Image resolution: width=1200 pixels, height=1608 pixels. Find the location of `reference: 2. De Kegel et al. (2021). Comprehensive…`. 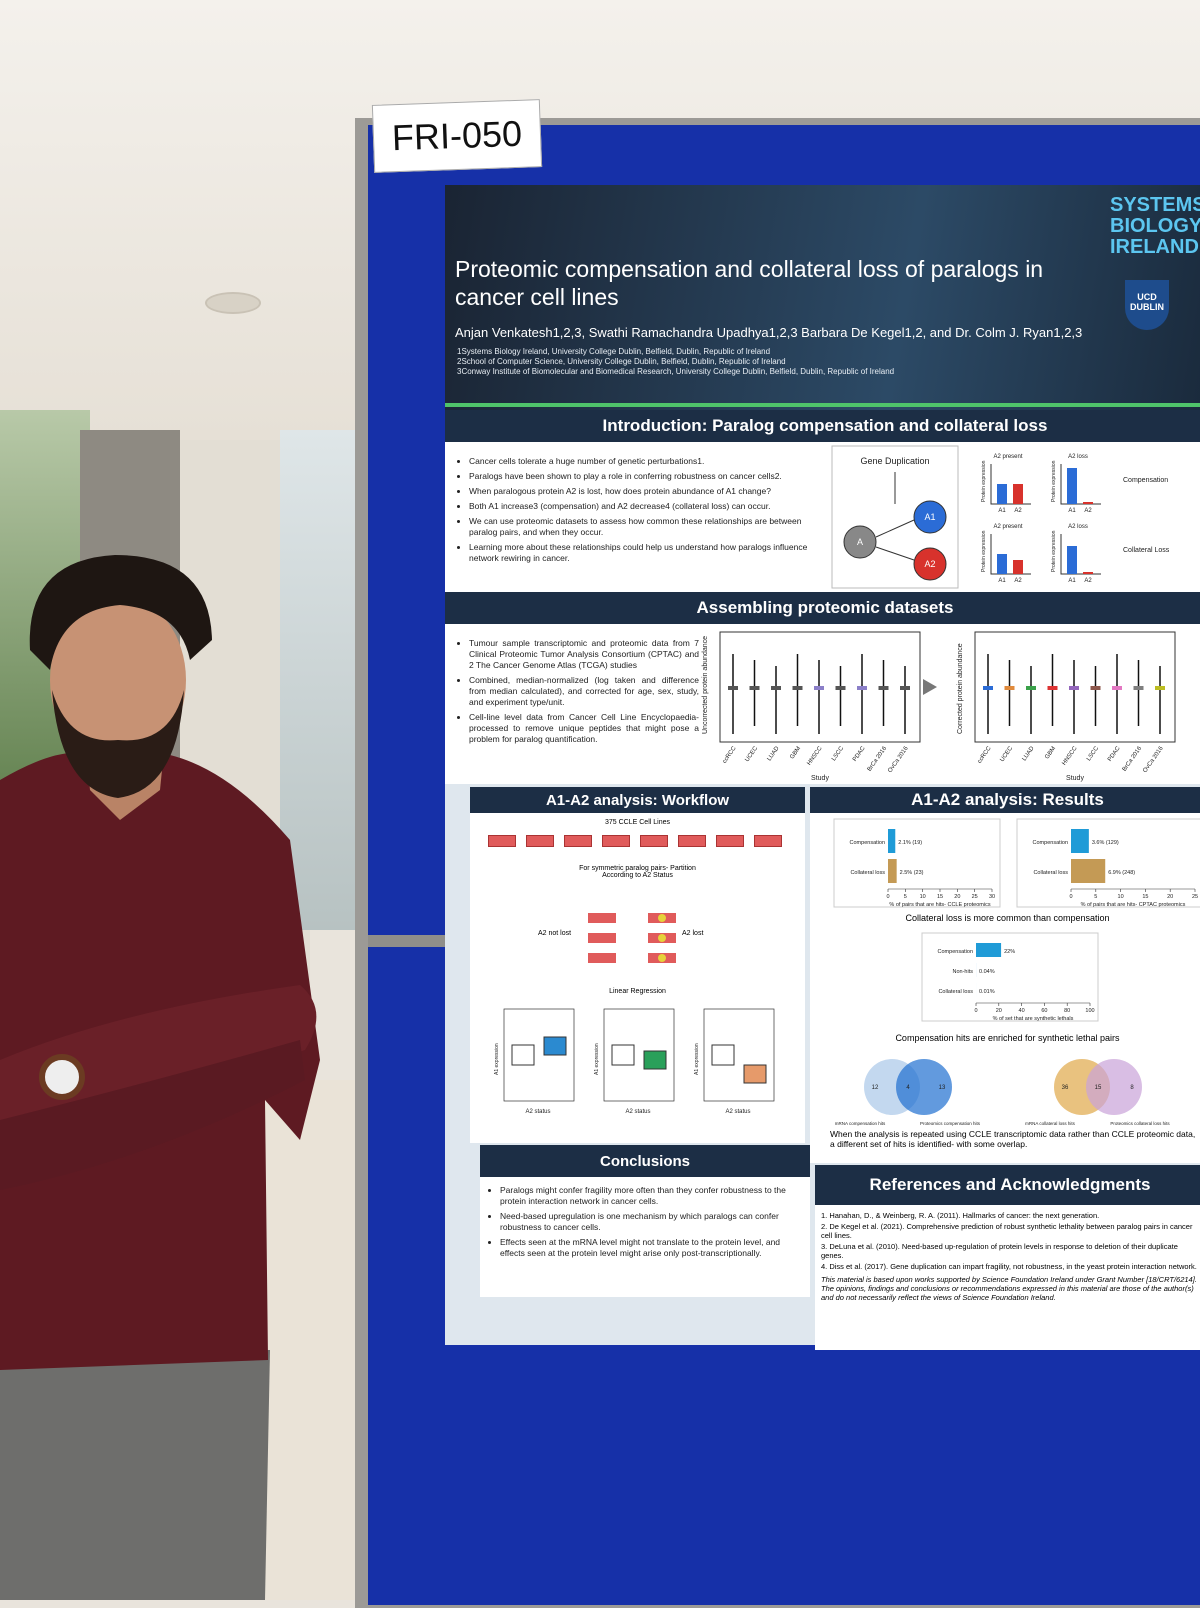

reference: 2. De Kegel et al. (2021). Comprehensive… is located at coordinates (1010, 1231).